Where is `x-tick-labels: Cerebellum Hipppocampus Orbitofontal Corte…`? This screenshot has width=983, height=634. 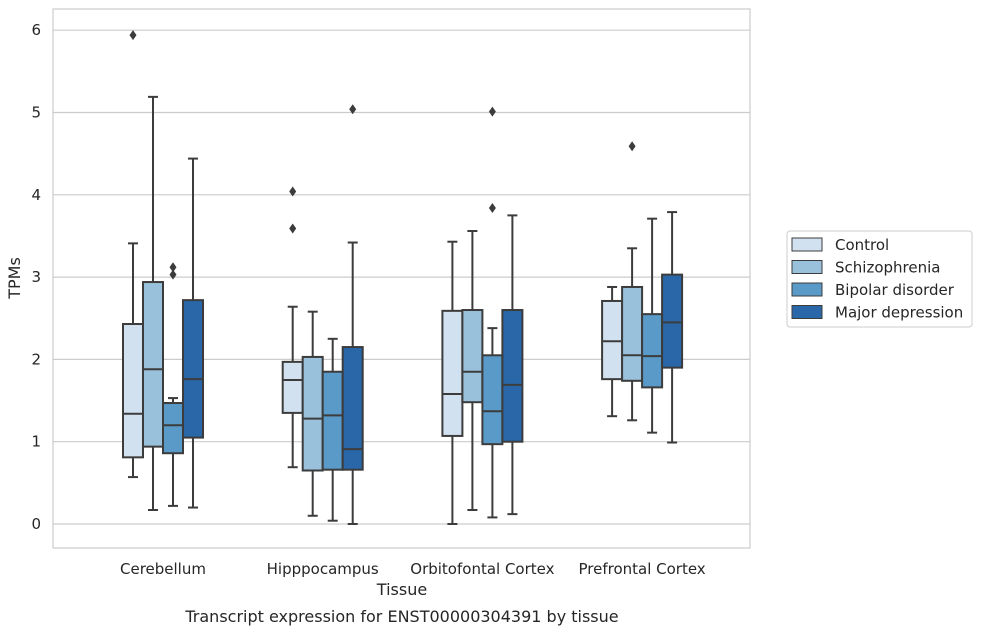
x-tick-labels: Cerebellum Hipppocampus Orbitofontal Corte… is located at coordinates (413, 569).